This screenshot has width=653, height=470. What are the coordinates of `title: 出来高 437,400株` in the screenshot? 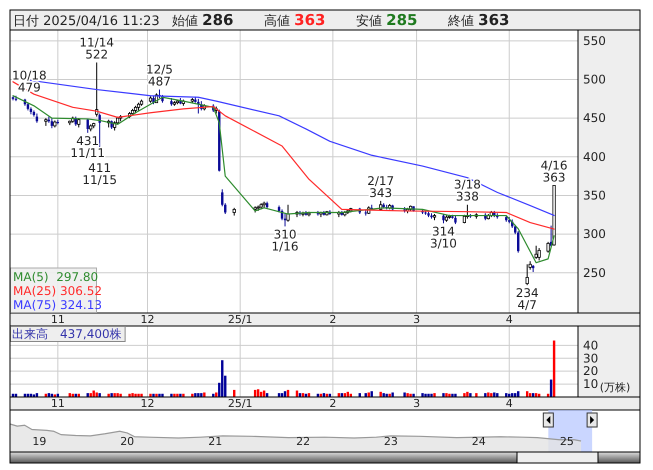 It's located at (68, 334).